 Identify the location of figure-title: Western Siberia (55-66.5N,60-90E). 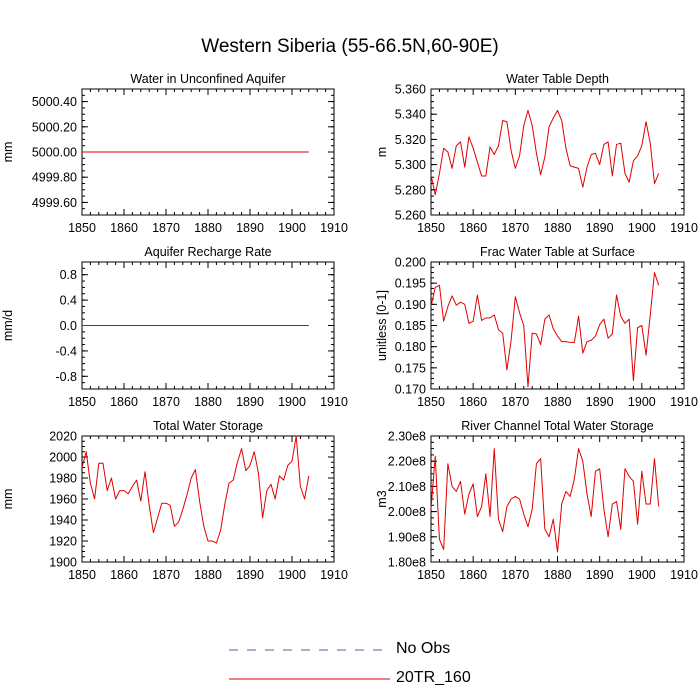
(350, 46).